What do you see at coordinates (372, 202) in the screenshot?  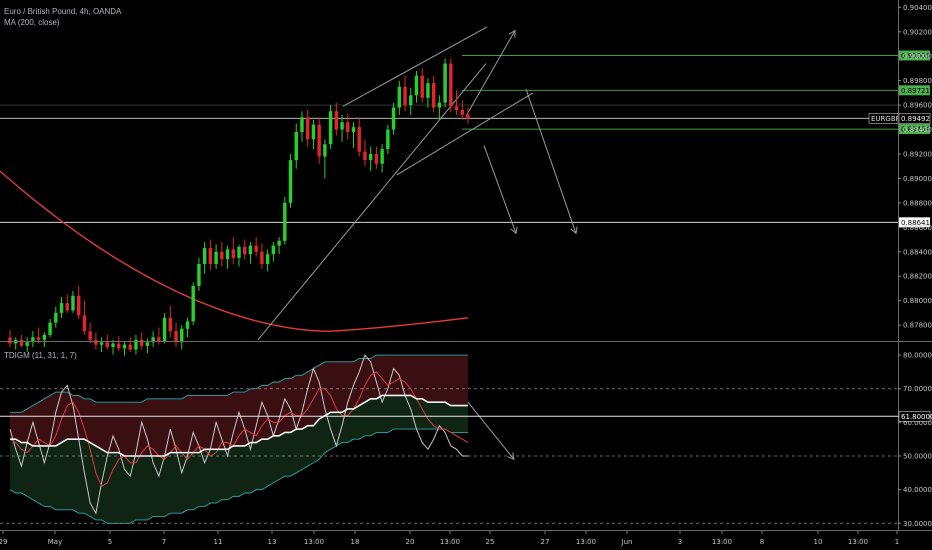 I see `rising-trendline` at bounding box center [372, 202].